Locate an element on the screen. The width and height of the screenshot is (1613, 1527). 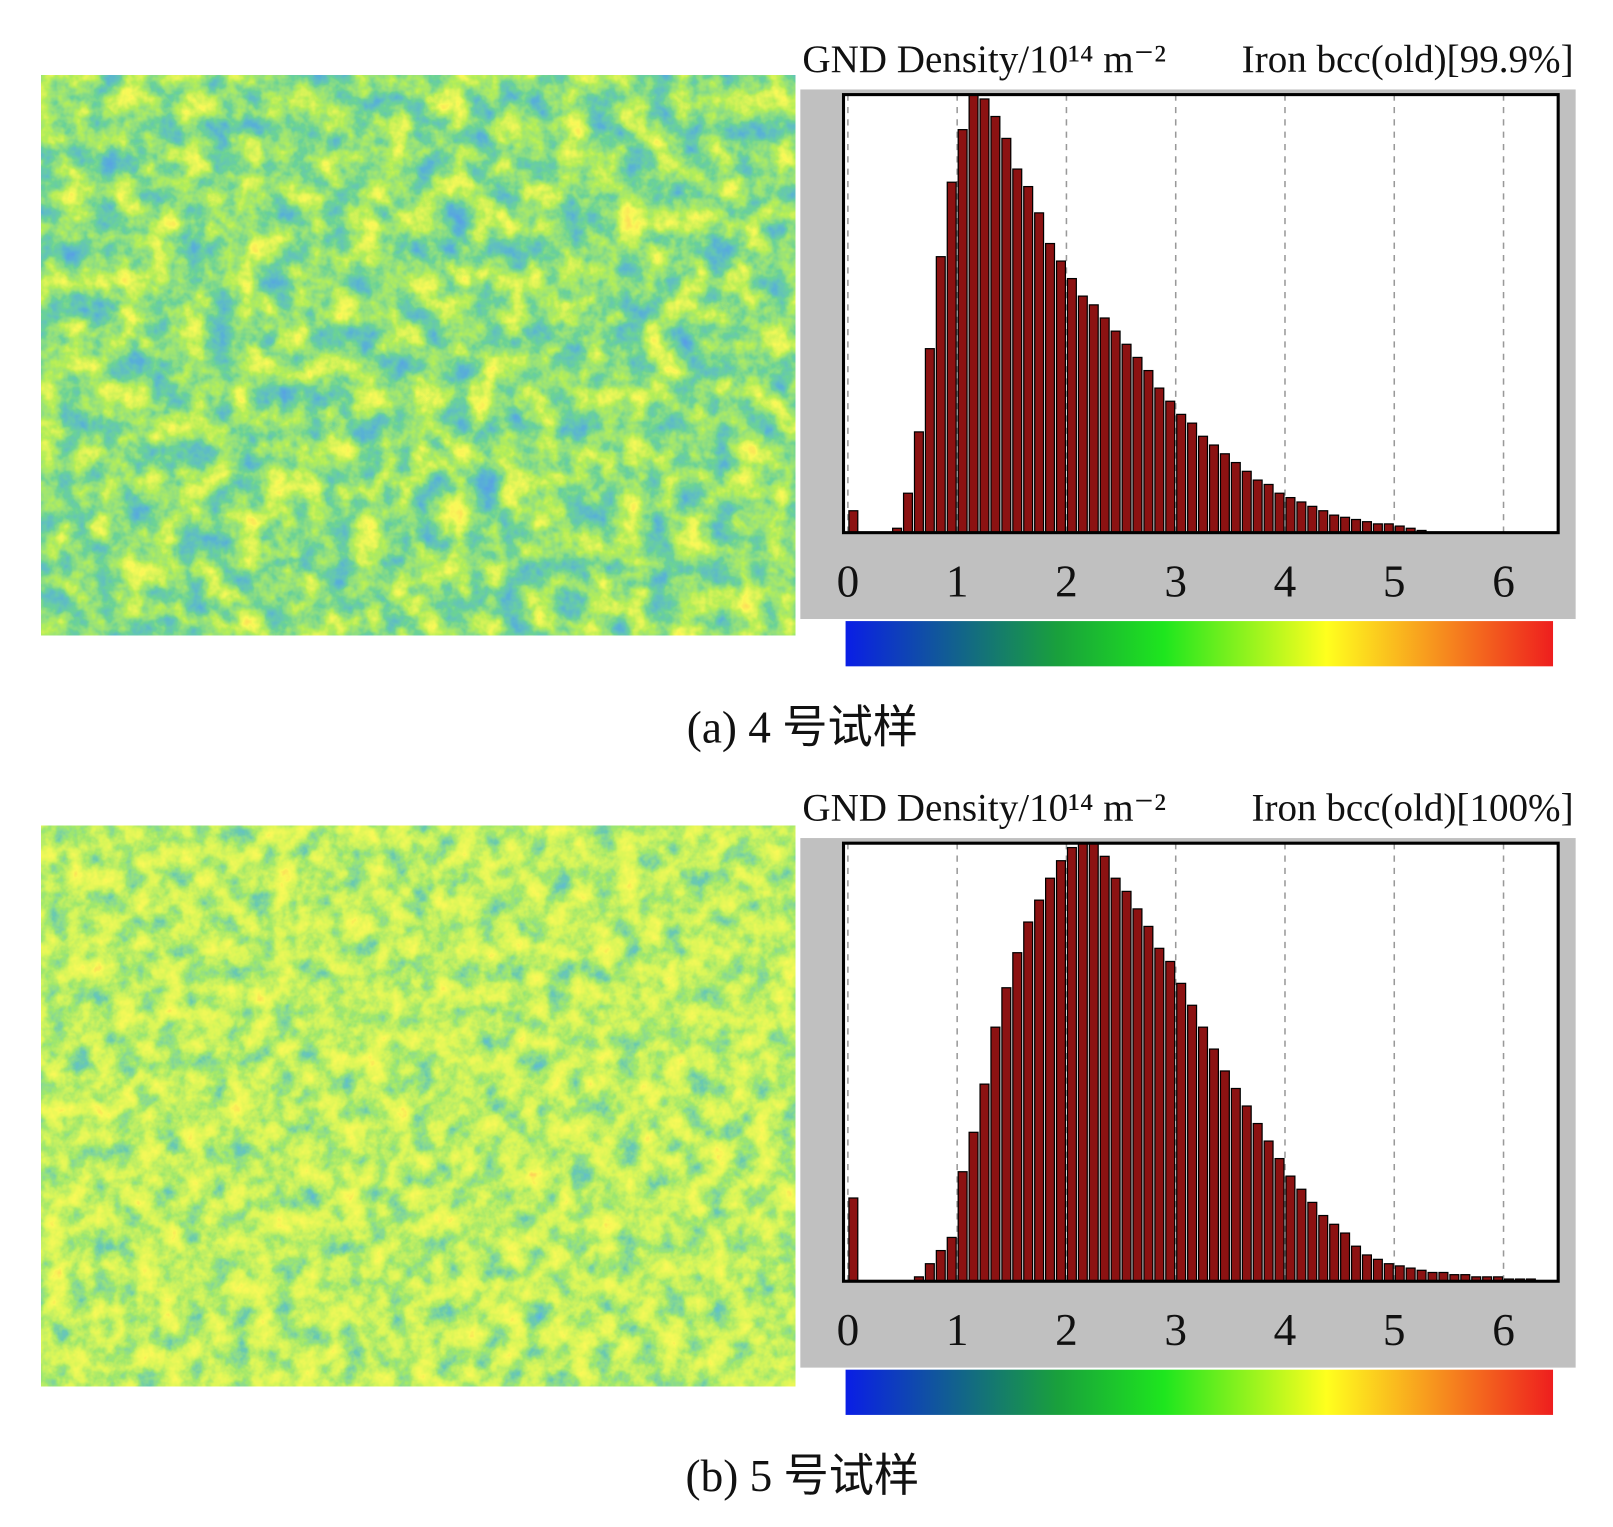
plot-border is located at coordinates (1200, 1062).